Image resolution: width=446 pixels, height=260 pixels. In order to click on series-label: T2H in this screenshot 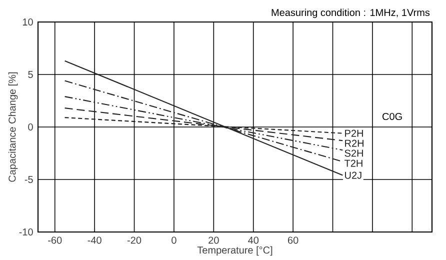, I will do `click(353, 163)`.